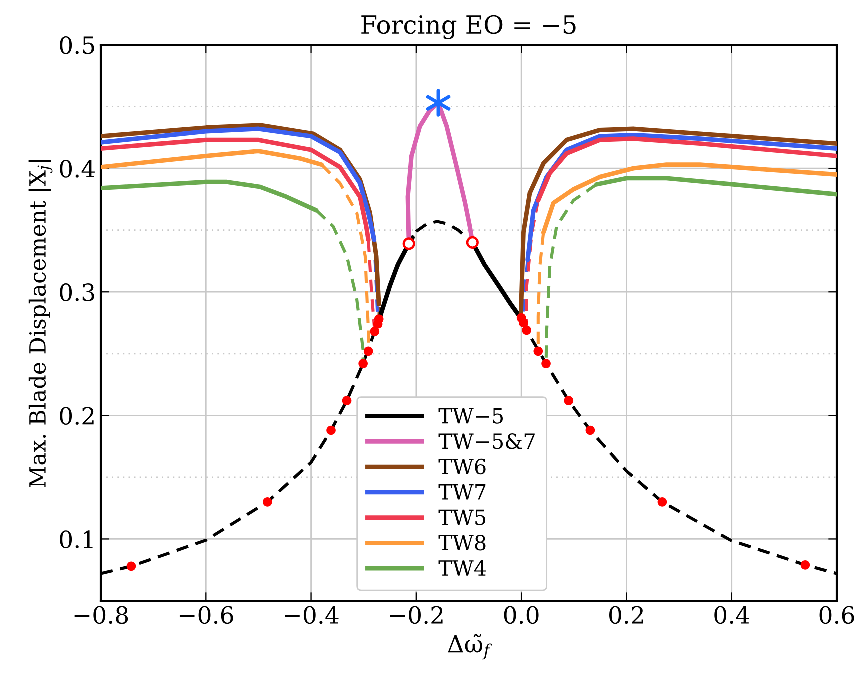 The height and width of the screenshot is (680, 857). I want to click on x-tick-label: −0.4, so click(312, 615).